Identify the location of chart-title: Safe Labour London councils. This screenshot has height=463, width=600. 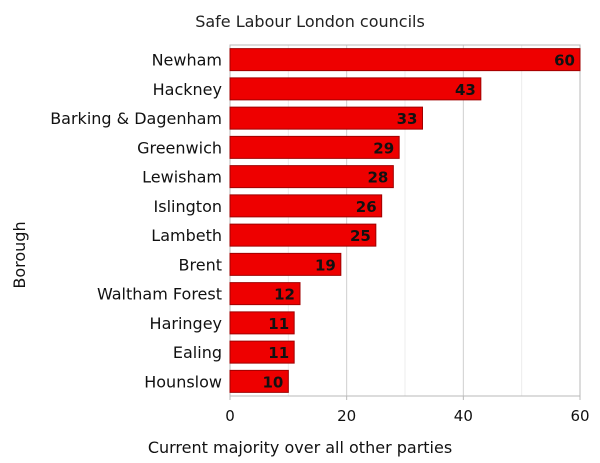
(310, 21).